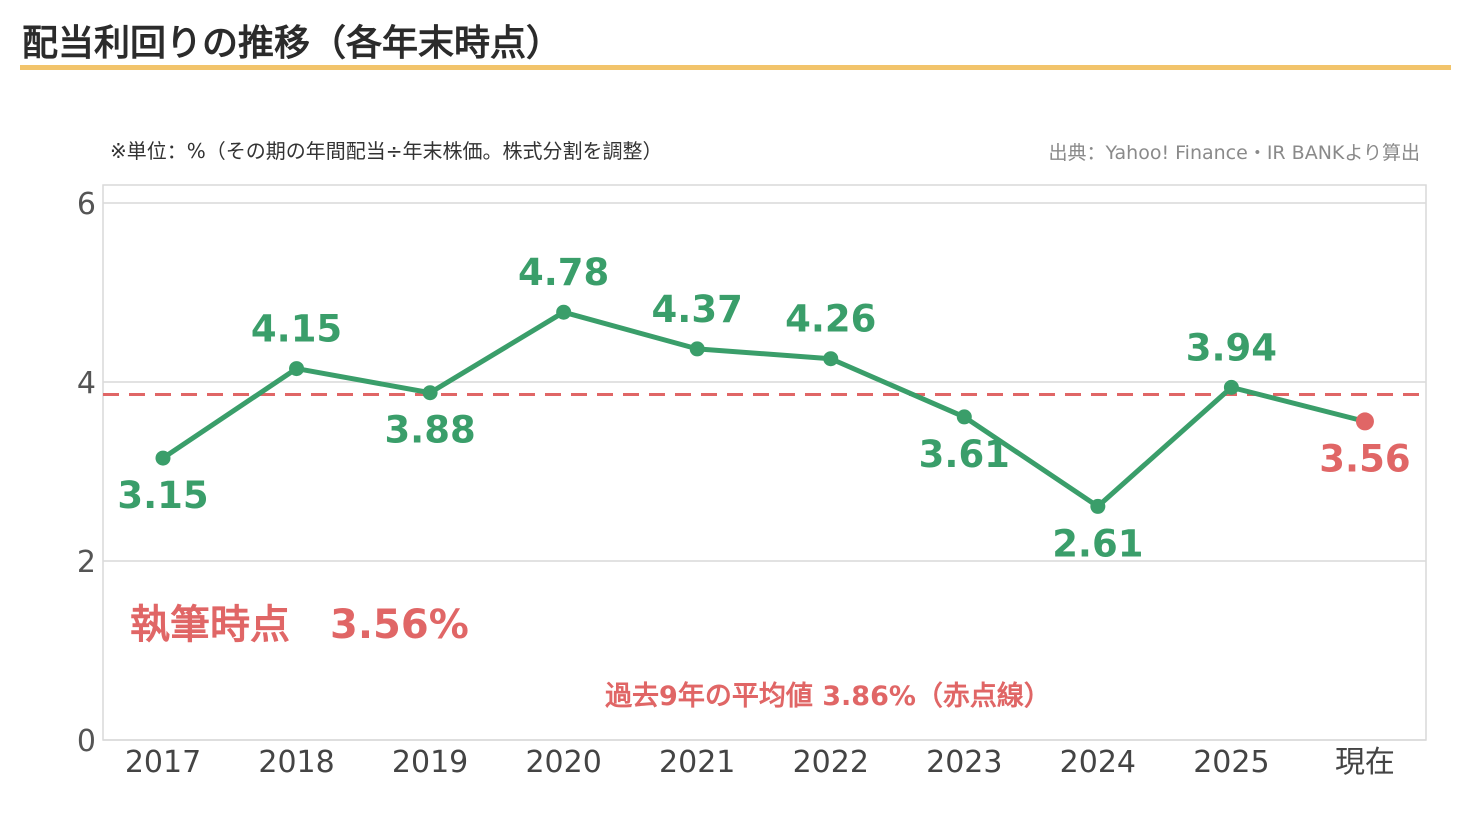 The height and width of the screenshot is (840, 1470). Describe the element at coordinates (735, 67) in the screenshot. I see `title-underline` at that location.